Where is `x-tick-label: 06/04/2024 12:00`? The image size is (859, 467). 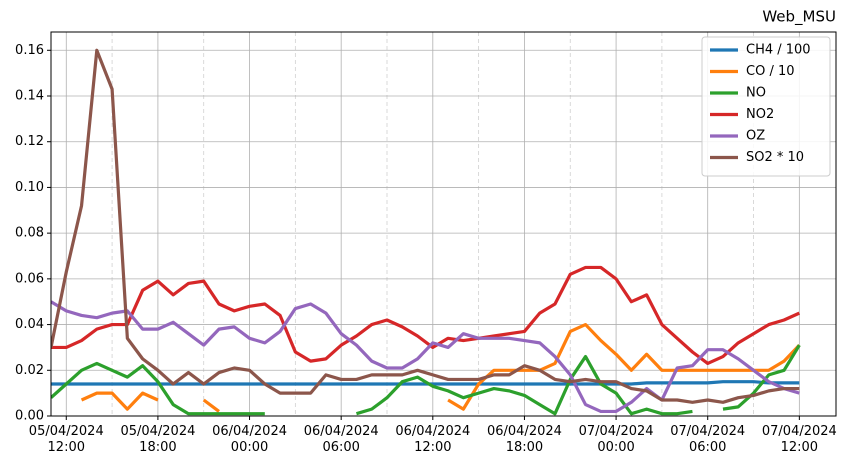 x-tick-label: 06/04/2024 12:00 is located at coordinates (433, 439).